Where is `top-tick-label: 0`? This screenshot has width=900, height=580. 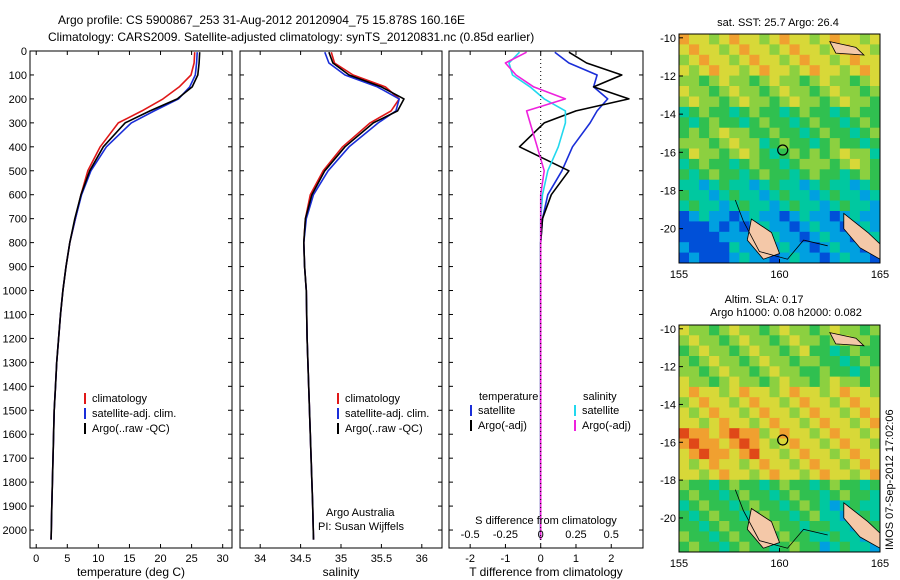
top-tick-label: 0 is located at coordinates (541, 535).